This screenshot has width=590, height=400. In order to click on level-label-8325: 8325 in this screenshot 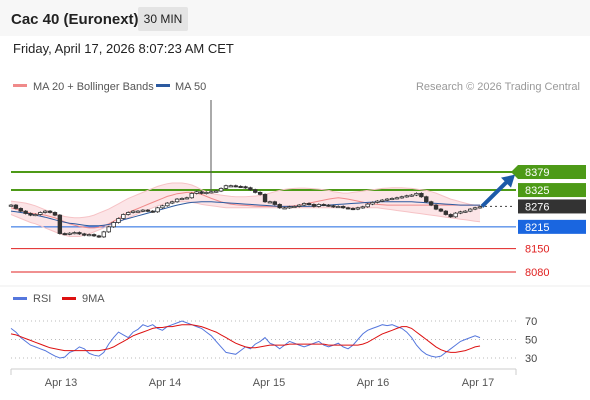, I will do `click(537, 191)`.